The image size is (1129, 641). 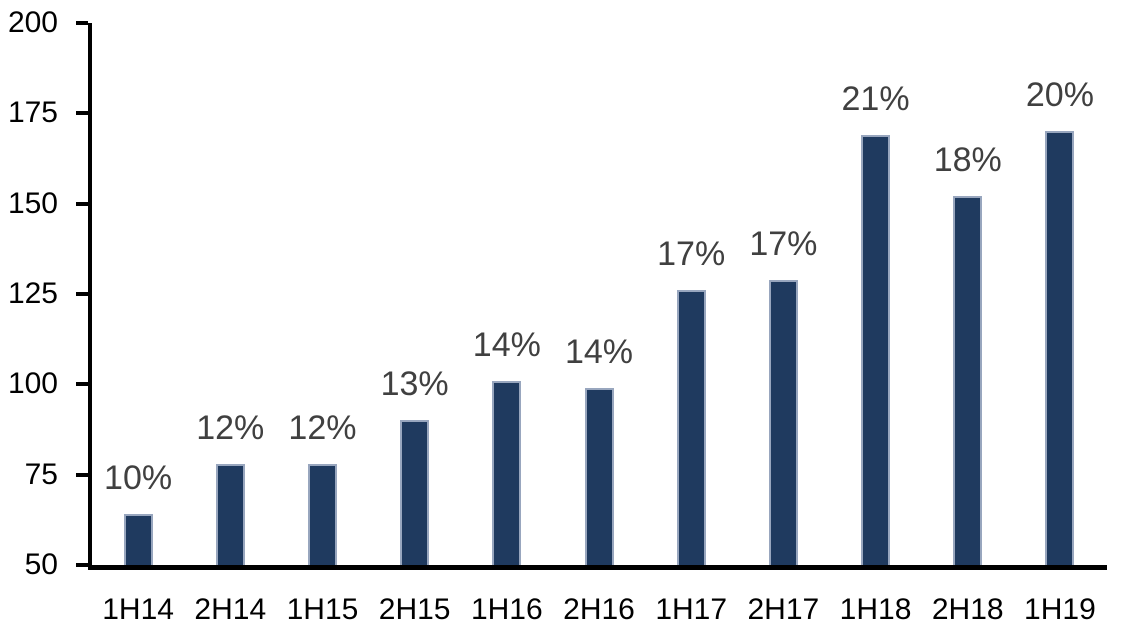 What do you see at coordinates (783, 609) in the screenshot?
I see `x-axis-category-label: 2H17` at bounding box center [783, 609].